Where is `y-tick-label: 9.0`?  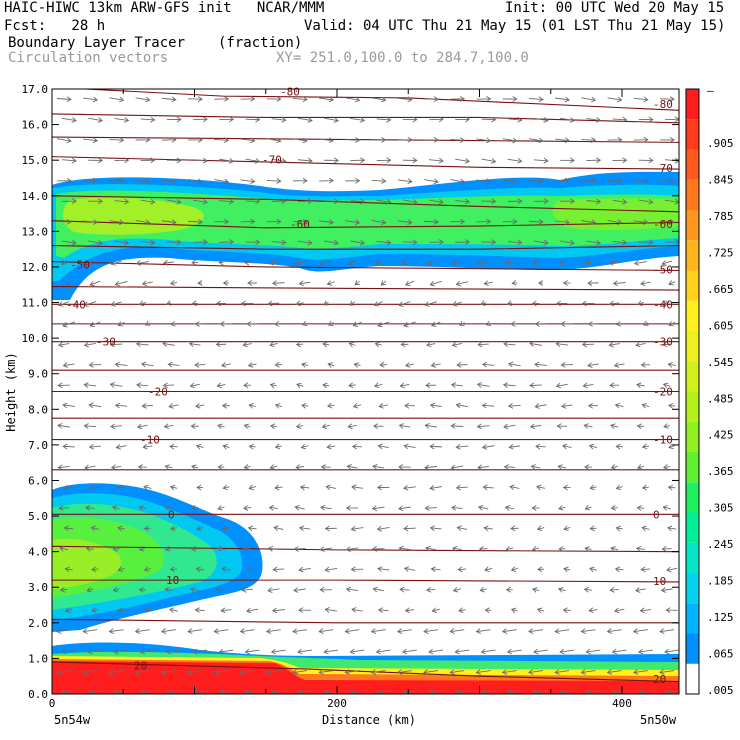
y-tick-label: 9.0 is located at coordinates (38, 374).